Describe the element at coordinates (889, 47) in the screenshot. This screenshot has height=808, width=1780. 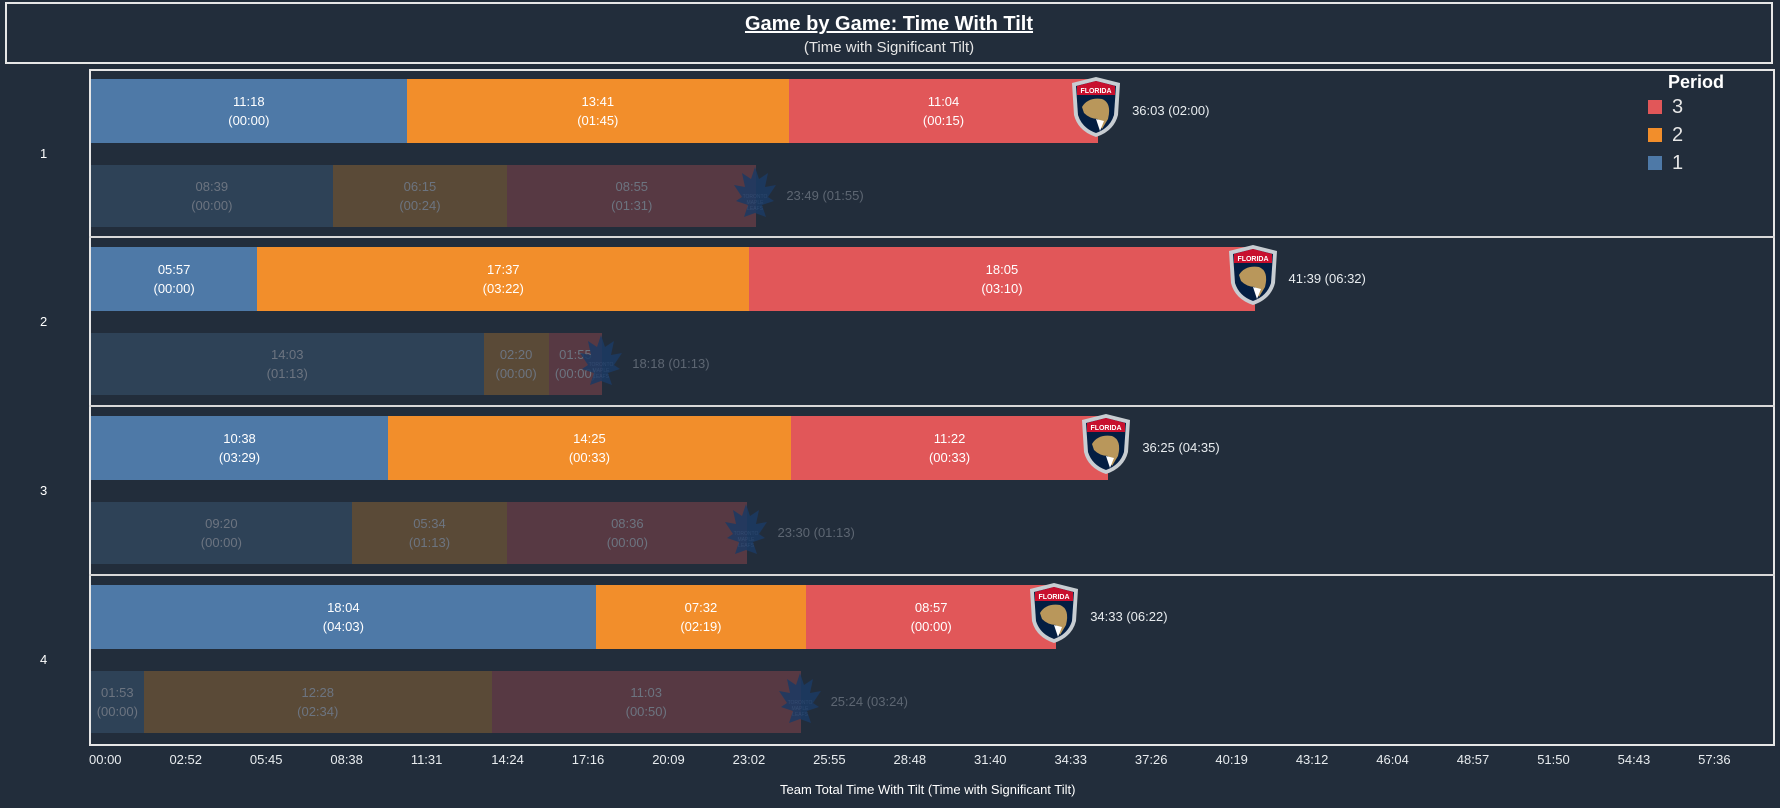
I see `chart-subtitle: (Time with Significant Tilt)` at that location.